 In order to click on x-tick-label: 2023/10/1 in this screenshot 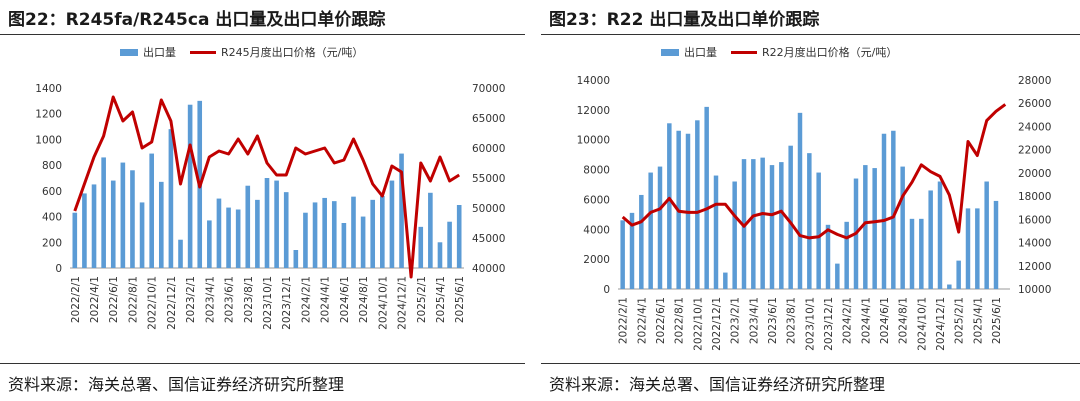, I will do `click(268, 303)`.